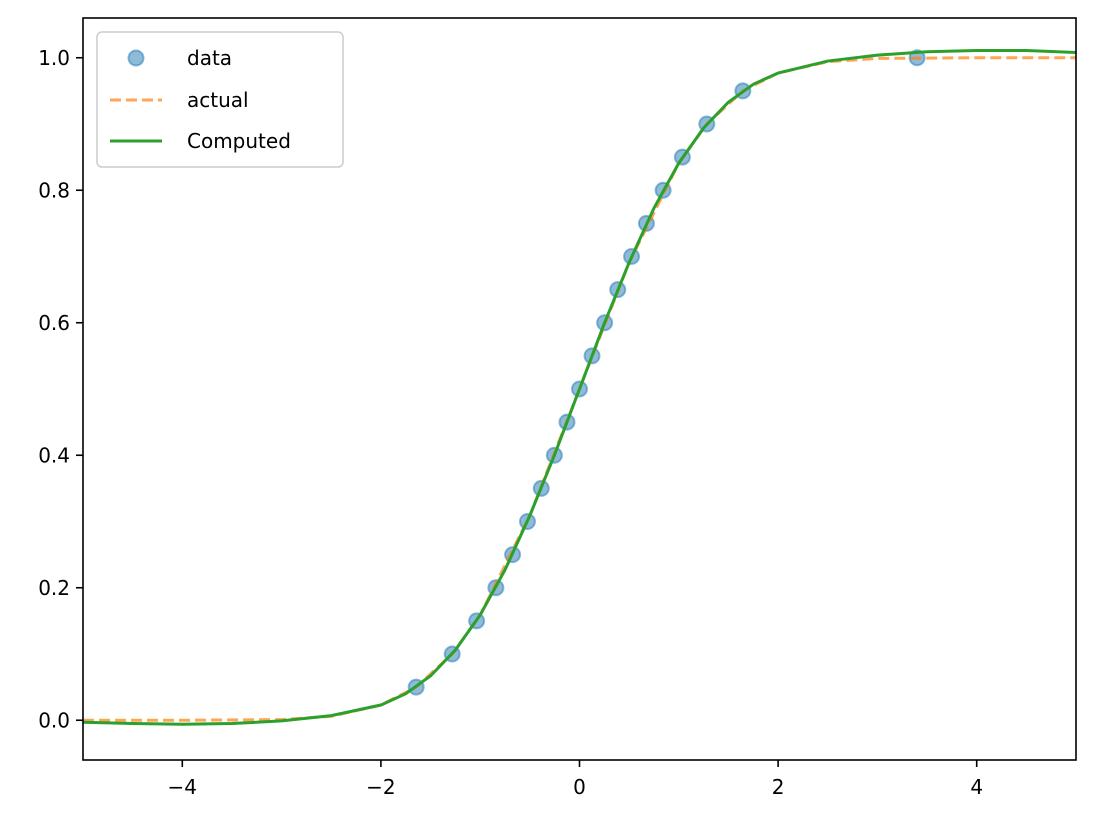  Describe the element at coordinates (136, 58) in the screenshot. I see `legend-marker-data` at that location.